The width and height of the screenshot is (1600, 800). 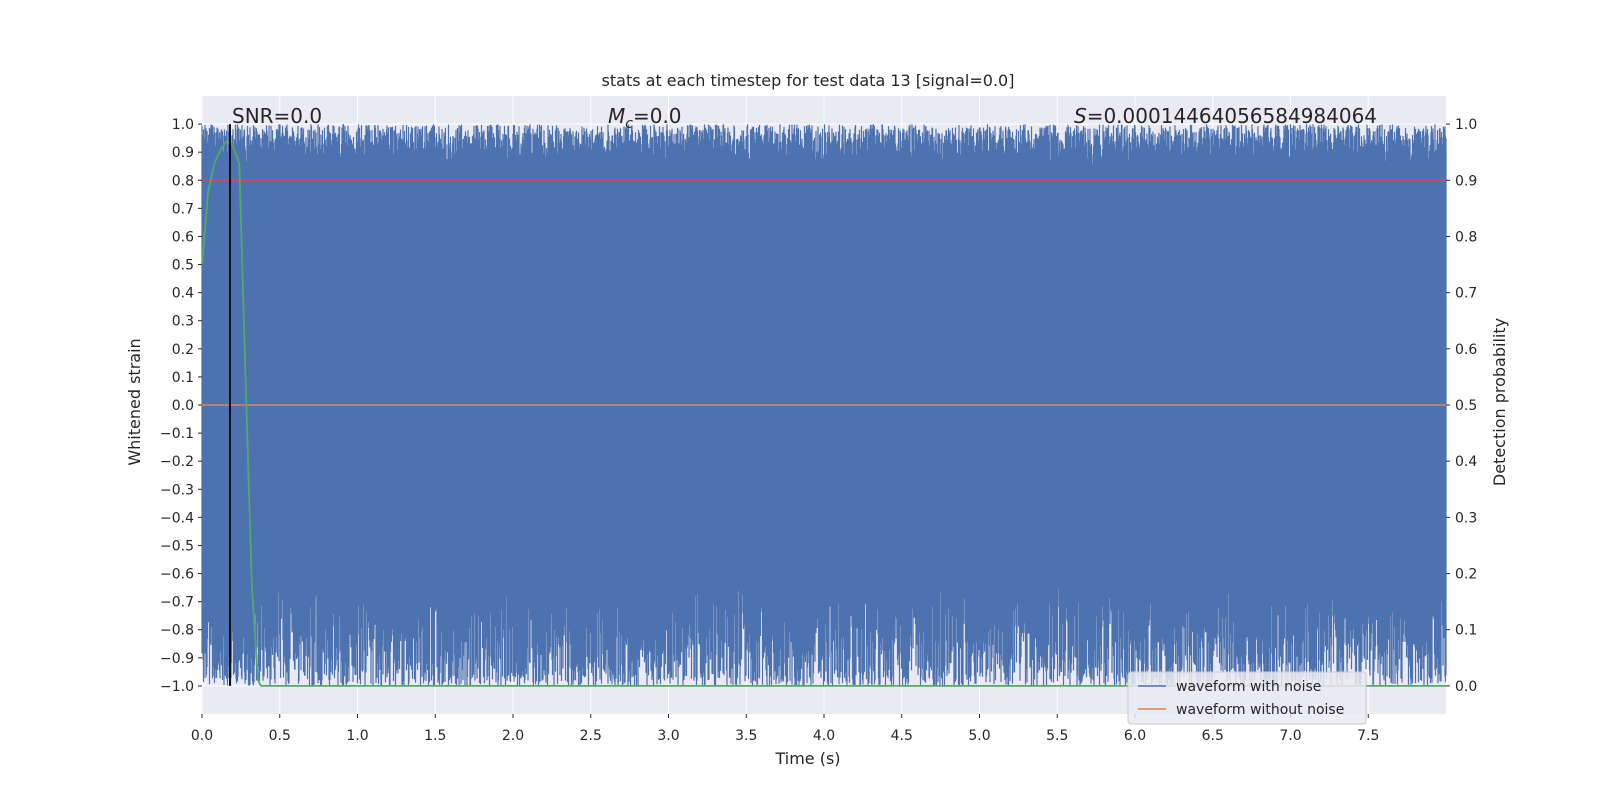 What do you see at coordinates (807, 758) in the screenshot?
I see `x-axis-label: Time (s)` at bounding box center [807, 758].